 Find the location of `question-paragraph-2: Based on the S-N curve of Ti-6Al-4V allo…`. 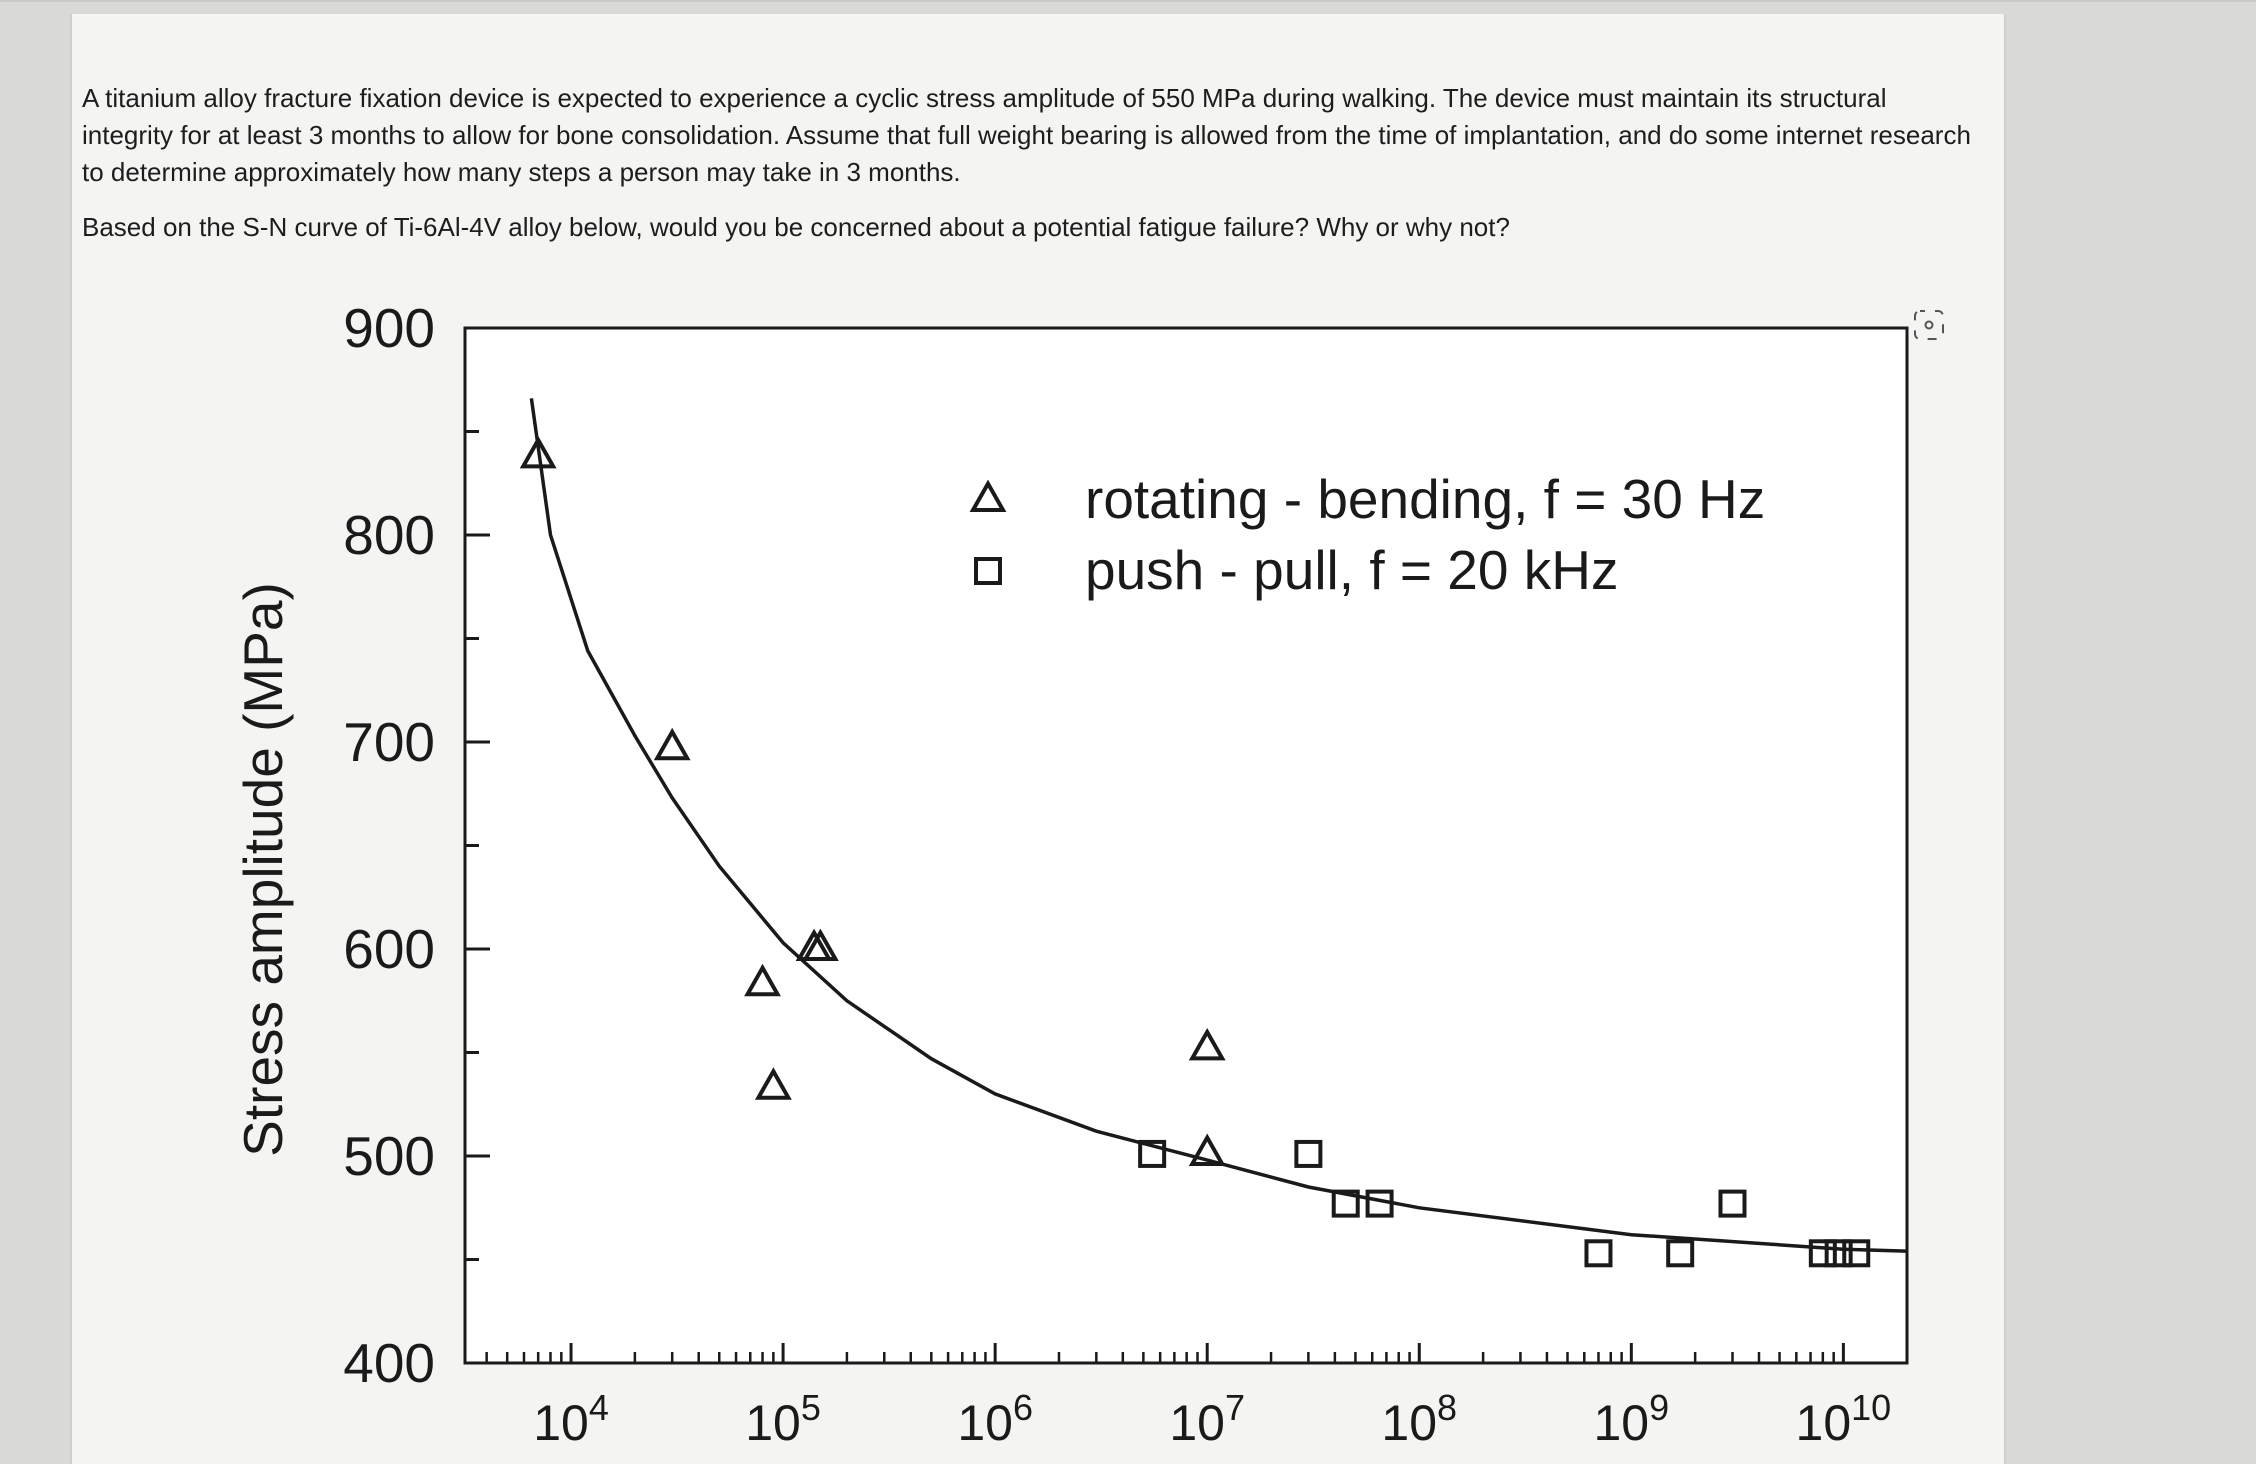

question-paragraph-2: Based on the S-N curve of Ti-6Al-4V allo… is located at coordinates (796, 227).